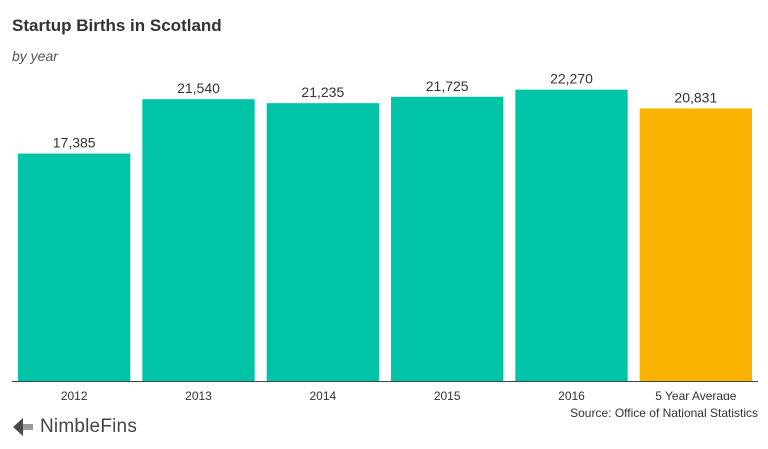  I want to click on x-tick-label-3: 2015, so click(447, 394).